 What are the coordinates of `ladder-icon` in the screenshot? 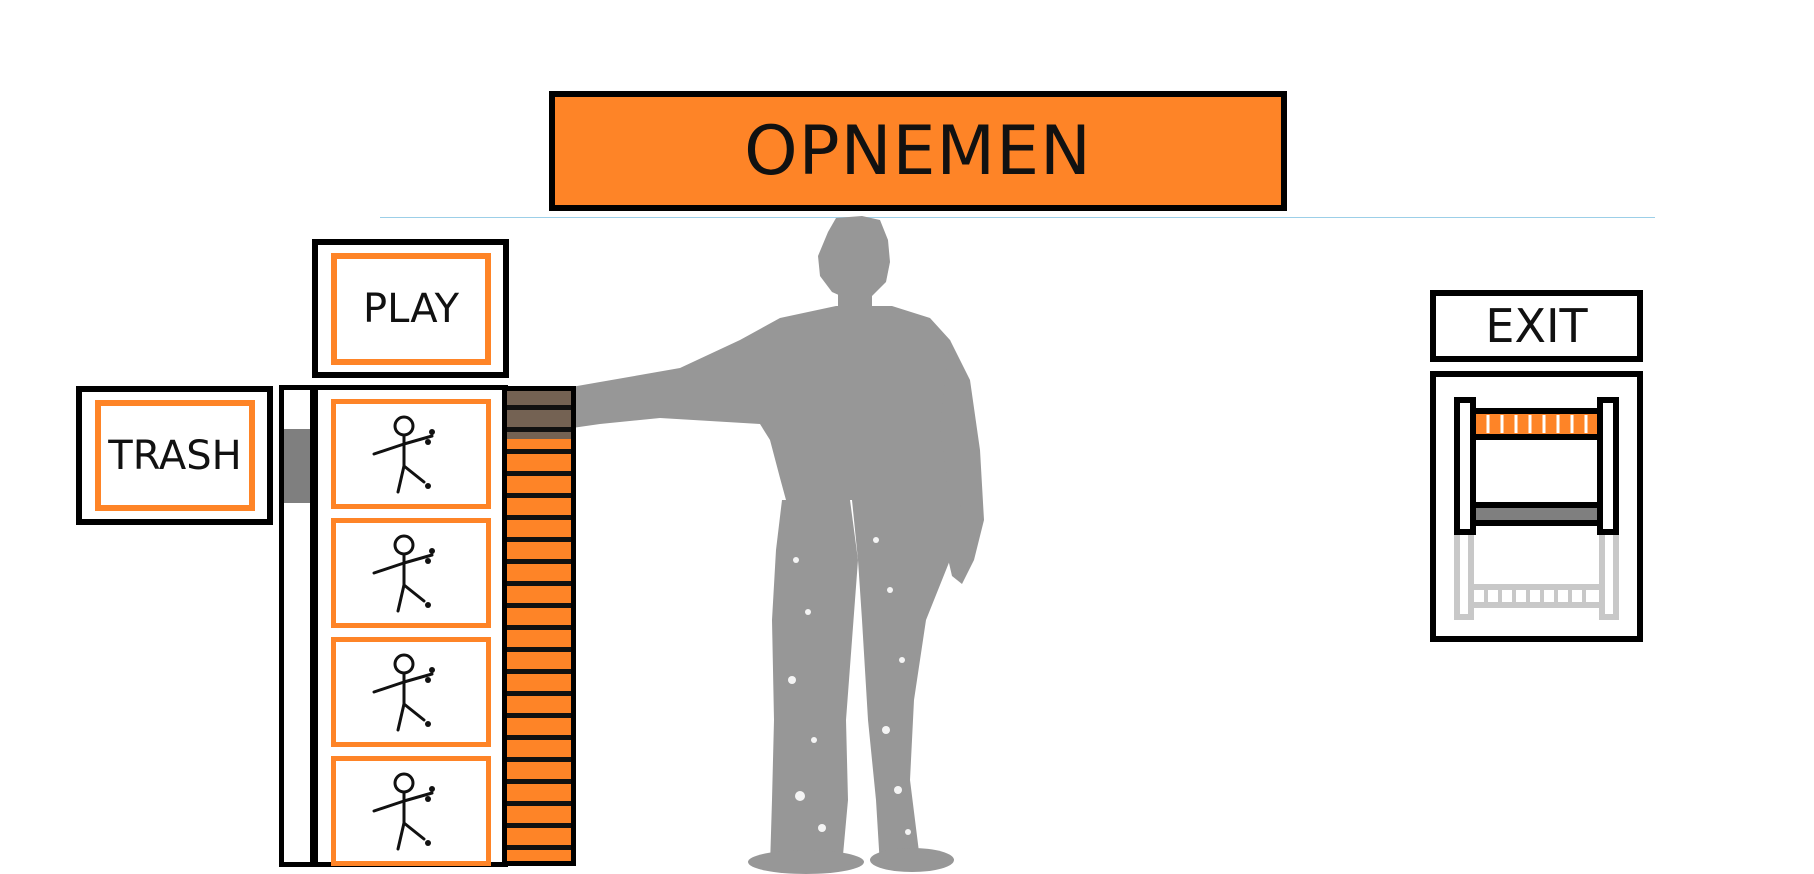 It's located at (1536, 508).